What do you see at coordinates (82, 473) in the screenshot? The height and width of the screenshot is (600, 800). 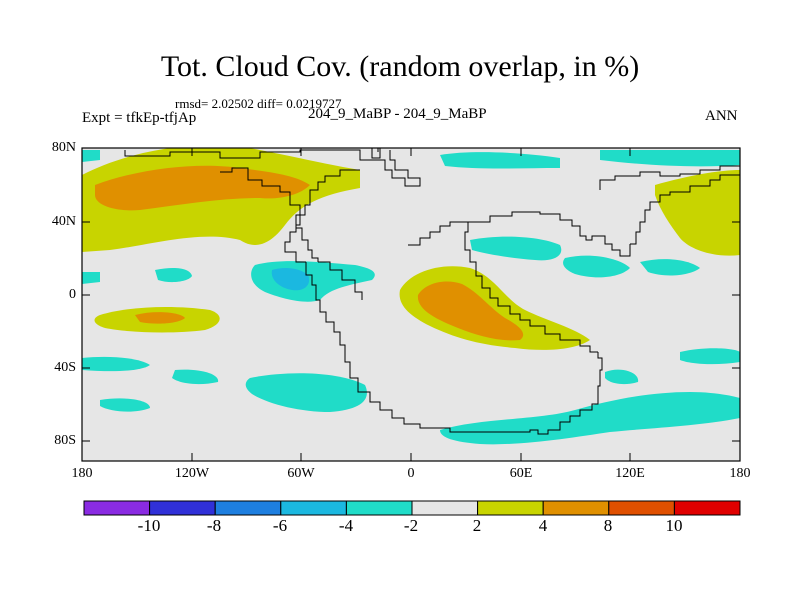 I see `lon-label-180w: 180` at bounding box center [82, 473].